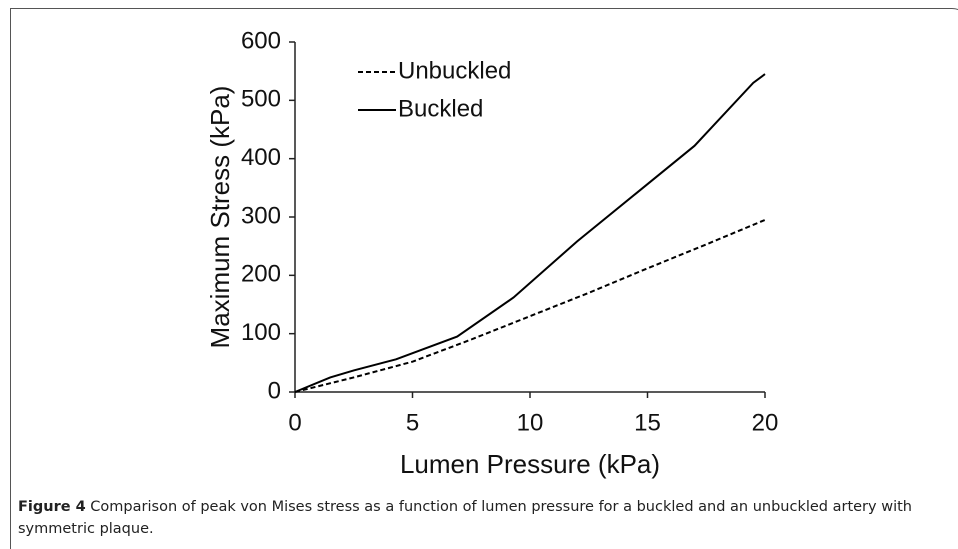 The height and width of the screenshot is (549, 958). What do you see at coordinates (454, 70) in the screenshot?
I see `legend-label: Unbuckled` at bounding box center [454, 70].